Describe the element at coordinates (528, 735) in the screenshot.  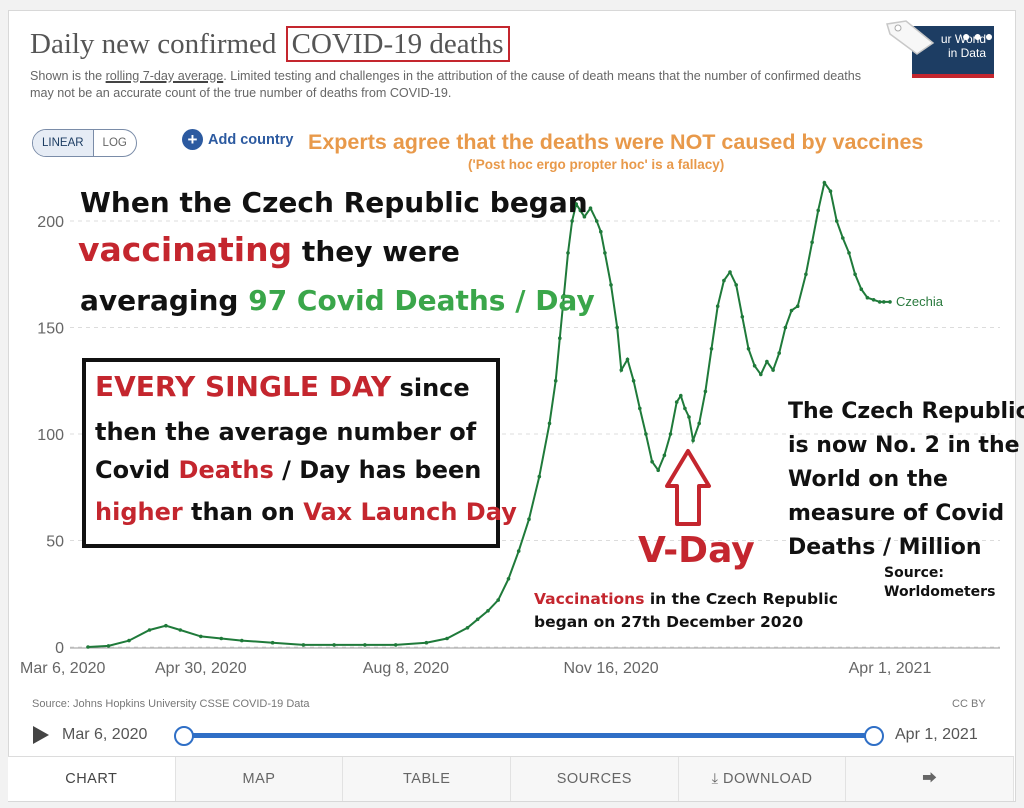
I see `timeline-track` at that location.